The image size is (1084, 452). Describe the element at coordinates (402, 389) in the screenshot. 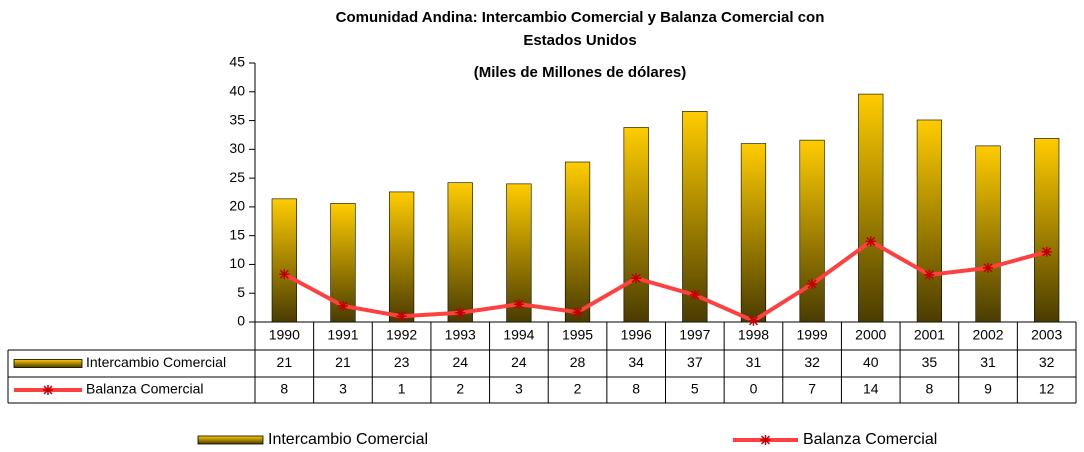

I see `table-value: 1` at that location.